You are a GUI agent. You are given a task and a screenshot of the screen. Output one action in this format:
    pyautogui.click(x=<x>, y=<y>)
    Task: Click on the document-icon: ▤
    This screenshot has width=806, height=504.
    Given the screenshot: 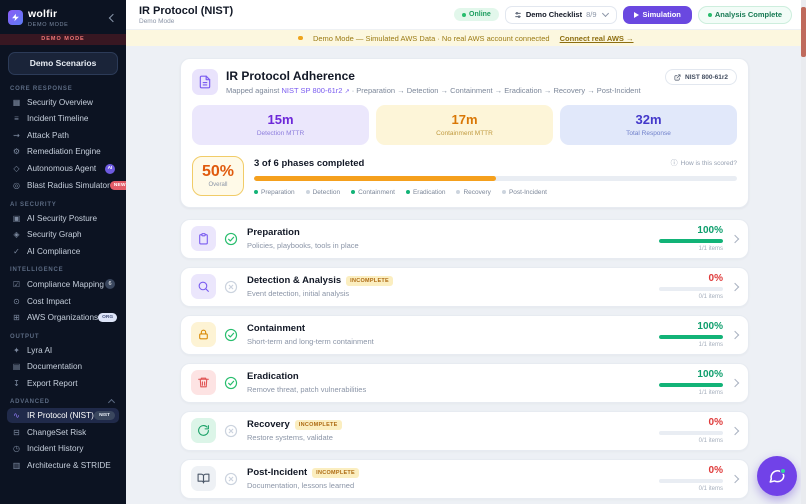 What is the action you would take?
    pyautogui.click(x=16, y=366)
    